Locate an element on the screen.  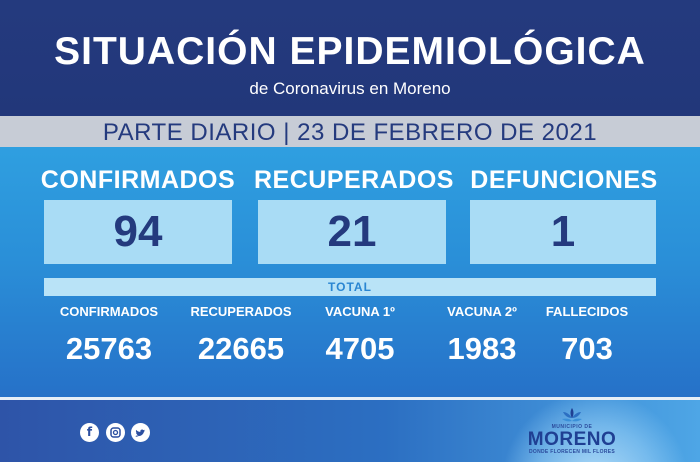
page-title: SITUACIÓN EPIDEMIOLÓGICA is located at coordinates (350, 51).